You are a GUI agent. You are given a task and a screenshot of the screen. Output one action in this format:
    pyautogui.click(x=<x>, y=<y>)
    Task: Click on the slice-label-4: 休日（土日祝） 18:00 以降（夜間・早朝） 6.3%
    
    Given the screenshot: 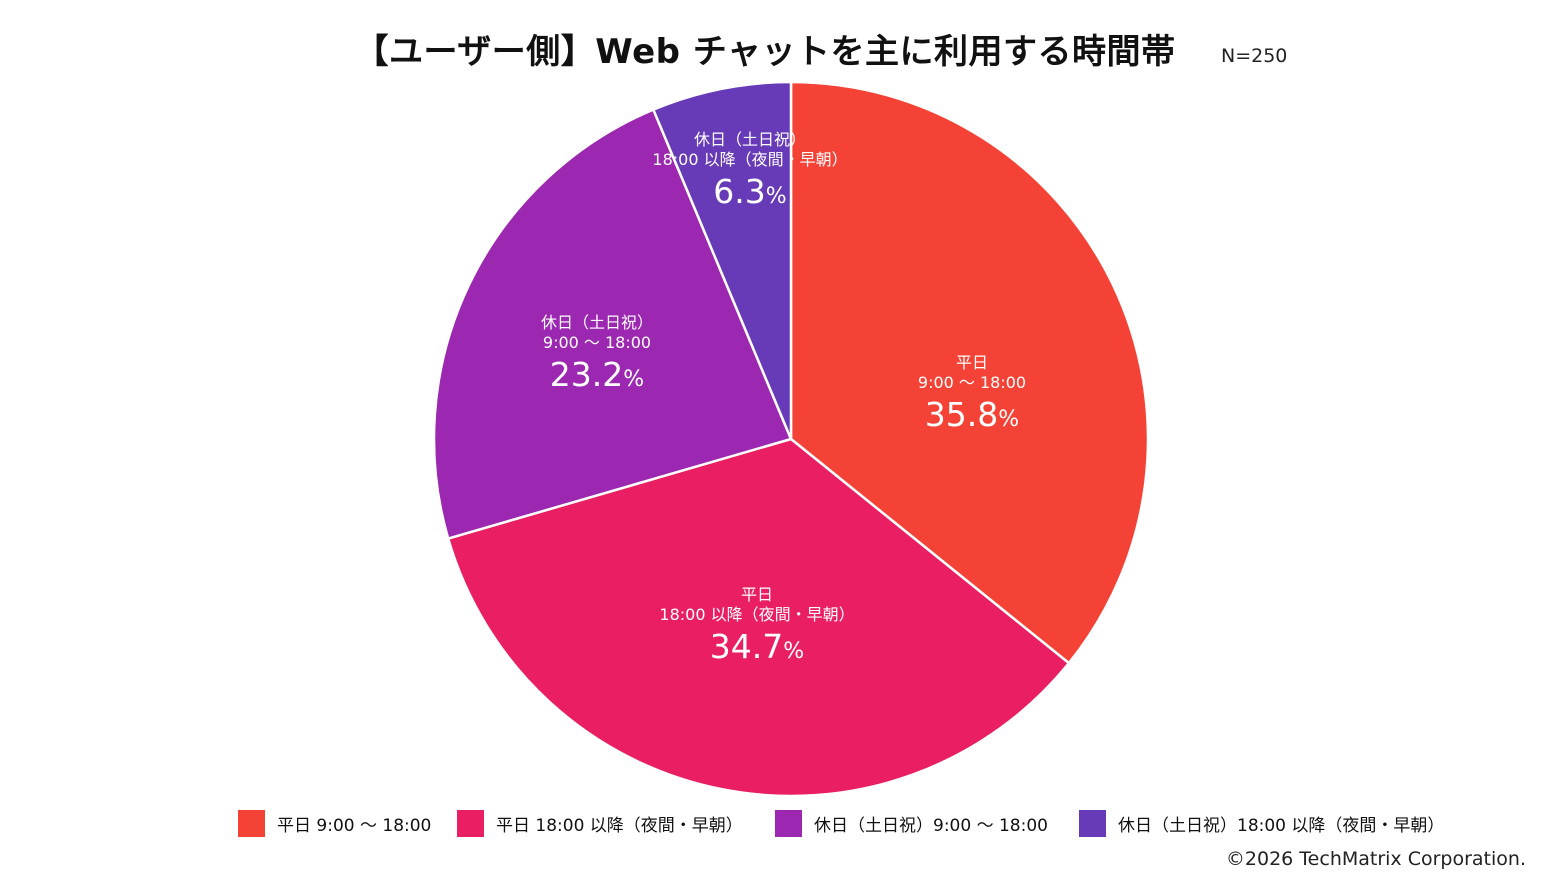 What is the action you would take?
    pyautogui.click(x=749, y=173)
    